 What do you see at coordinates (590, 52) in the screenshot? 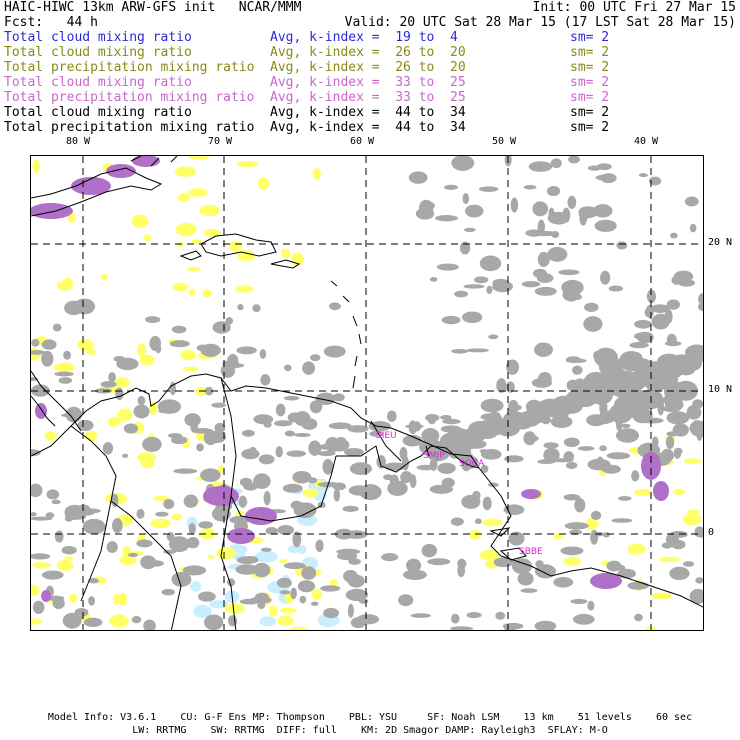
I see `field-sm: sm= 2` at bounding box center [590, 52].